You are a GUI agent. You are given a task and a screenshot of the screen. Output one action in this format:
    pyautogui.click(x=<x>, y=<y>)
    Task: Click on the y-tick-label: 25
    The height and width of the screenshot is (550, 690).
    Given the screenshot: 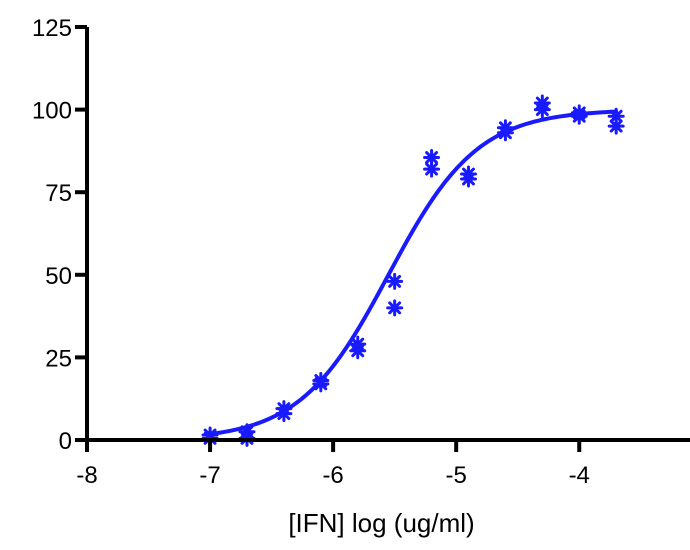 What is the action you would take?
    pyautogui.click(x=58, y=358)
    